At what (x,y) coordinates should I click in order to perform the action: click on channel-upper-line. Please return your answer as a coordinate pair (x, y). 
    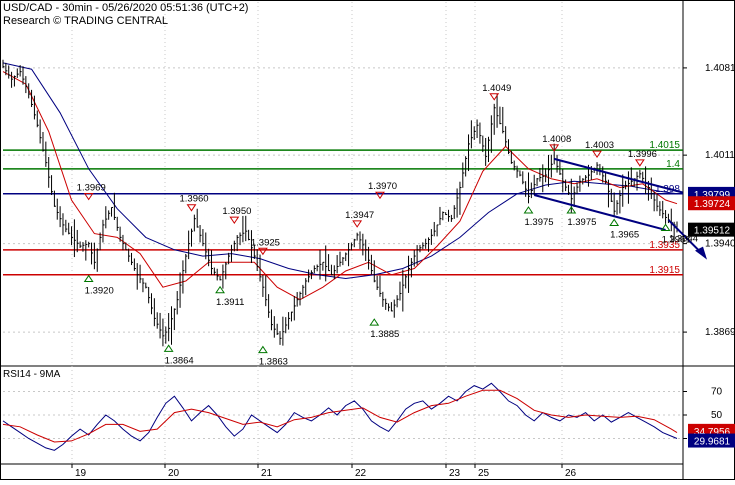
    Looking at the image, I should click on (618, 175).